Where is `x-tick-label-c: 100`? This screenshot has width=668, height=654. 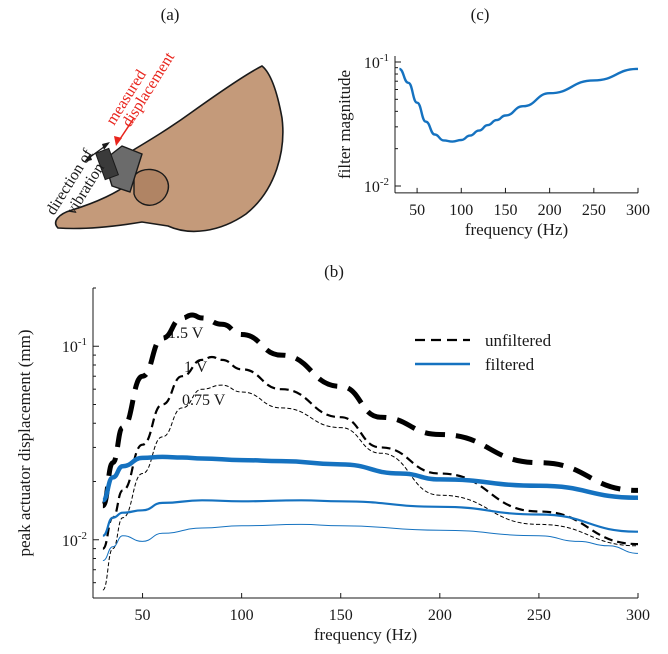
x-tick-label-c: 100 is located at coordinates (461, 210).